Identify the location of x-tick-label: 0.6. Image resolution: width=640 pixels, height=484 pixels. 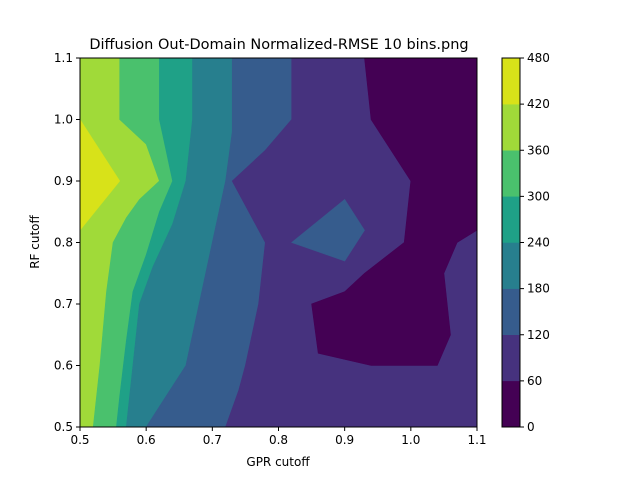
(146, 440).